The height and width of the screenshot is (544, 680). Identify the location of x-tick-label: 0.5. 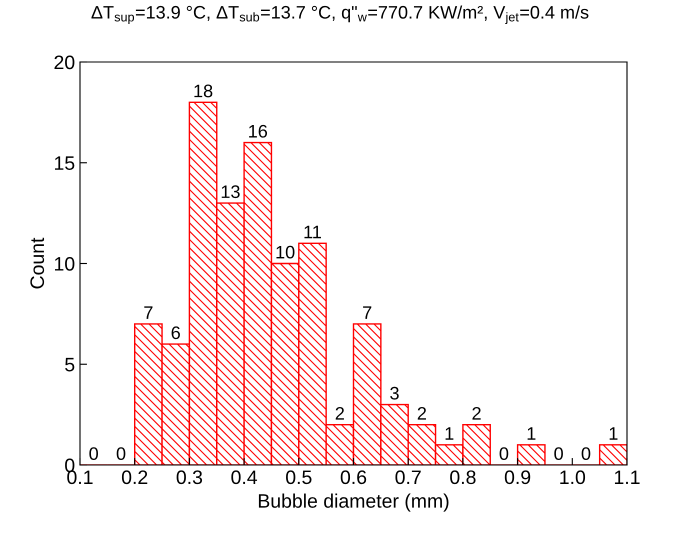
(299, 477).